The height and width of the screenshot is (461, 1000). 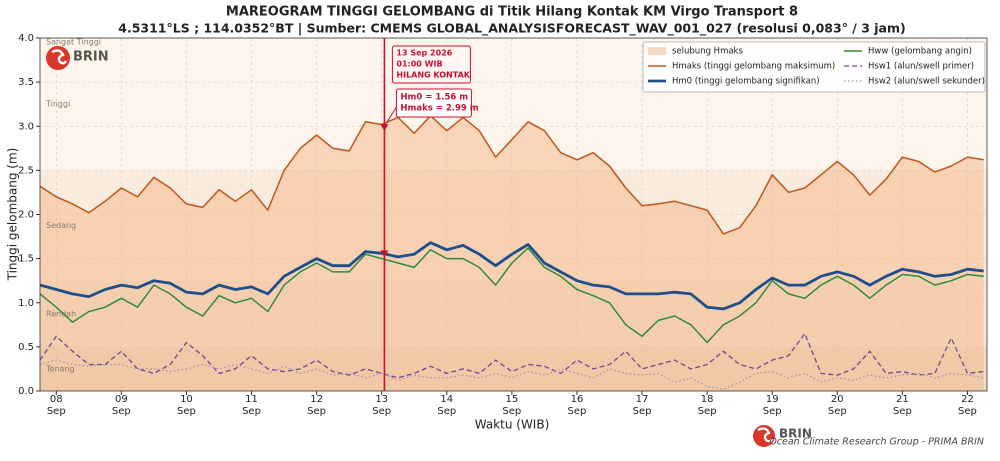 I want to click on x-tick-label: 22 Sep, so click(x=967, y=405).